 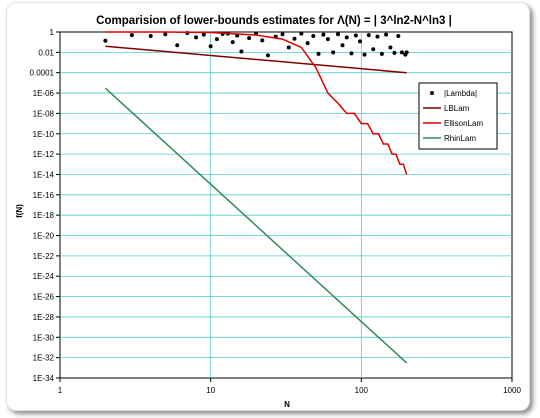 I want to click on y-tick-label: 1E-24, so click(x=44, y=276).